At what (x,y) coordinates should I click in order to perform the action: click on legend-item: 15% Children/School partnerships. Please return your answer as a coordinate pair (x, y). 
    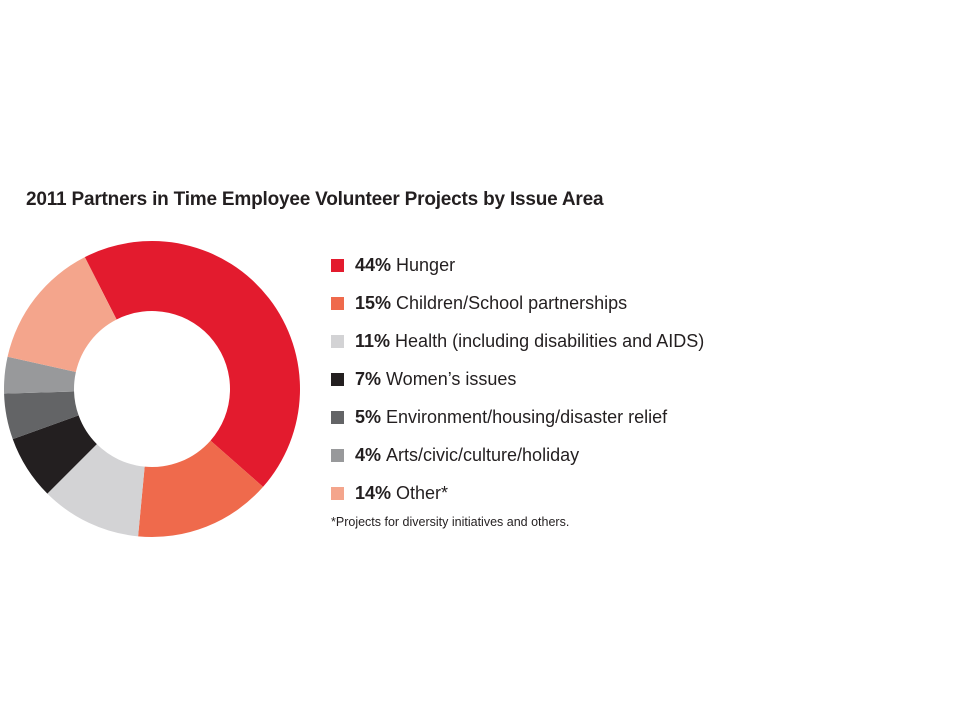
    Looking at the image, I should click on (517, 303).